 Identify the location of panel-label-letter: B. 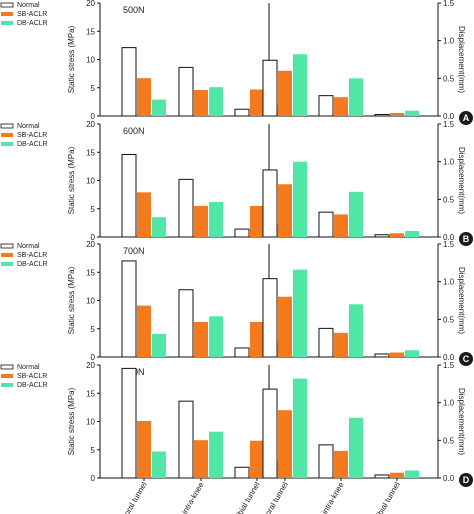
(466, 239).